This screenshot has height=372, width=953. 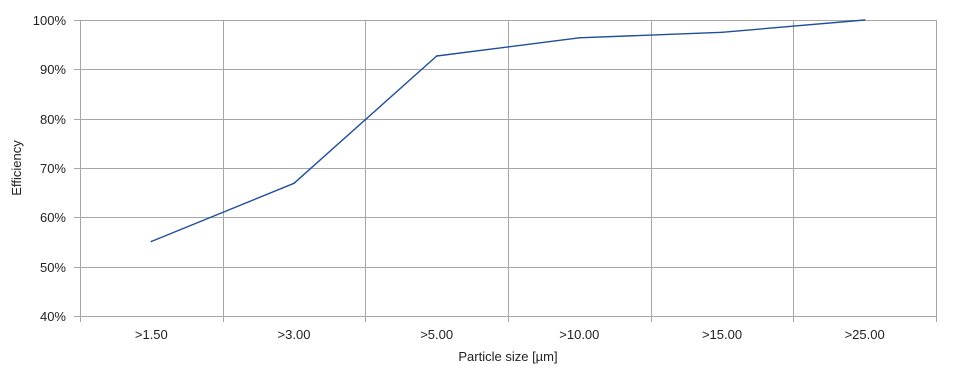 I want to click on x-axis-title: Particle size [µm], so click(x=507, y=356).